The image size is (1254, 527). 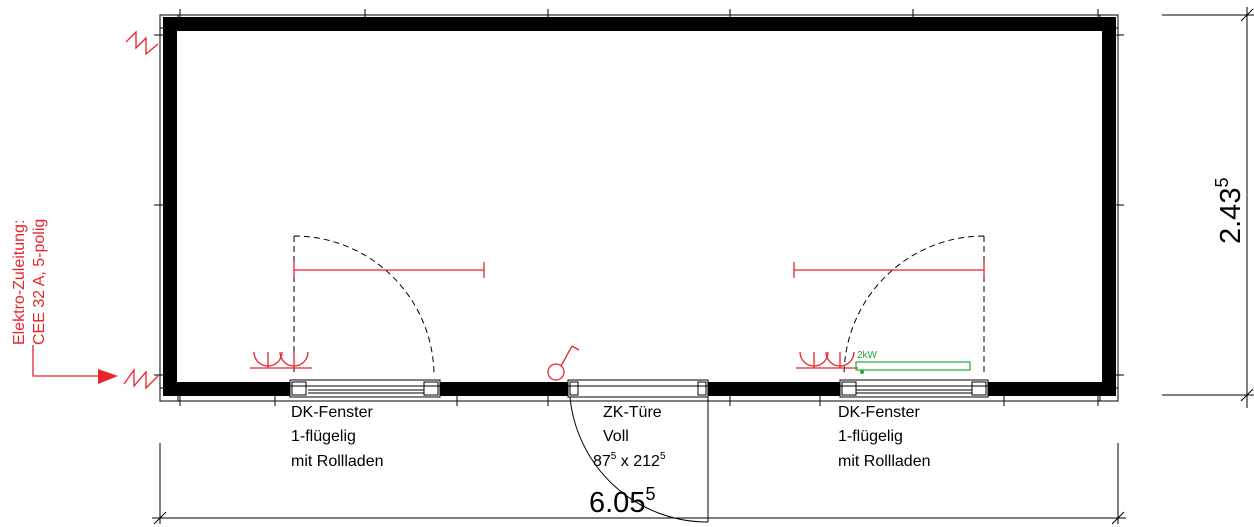 What do you see at coordinates (914, 388) in the screenshot?
I see `right-window` at bounding box center [914, 388].